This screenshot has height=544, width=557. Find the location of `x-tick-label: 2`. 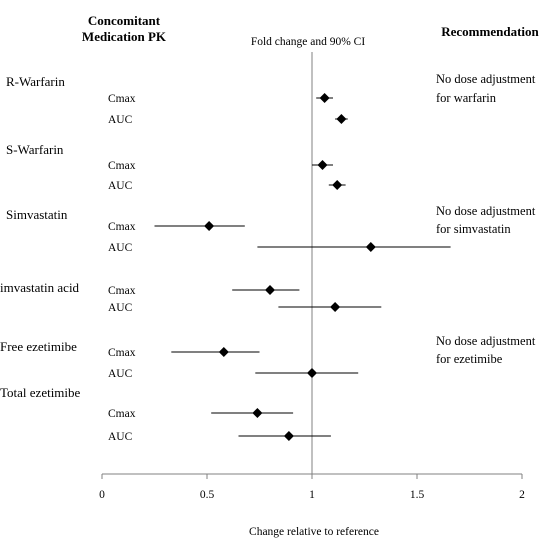

x-tick-label: 2 is located at coordinates (522, 495).